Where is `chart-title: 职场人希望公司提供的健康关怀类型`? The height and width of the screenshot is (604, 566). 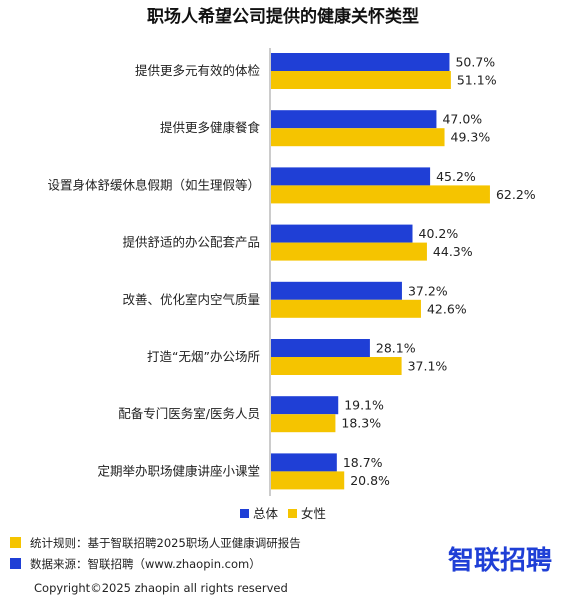
chart-title: 职场人希望公司提供的健康关怀类型 is located at coordinates (283, 16).